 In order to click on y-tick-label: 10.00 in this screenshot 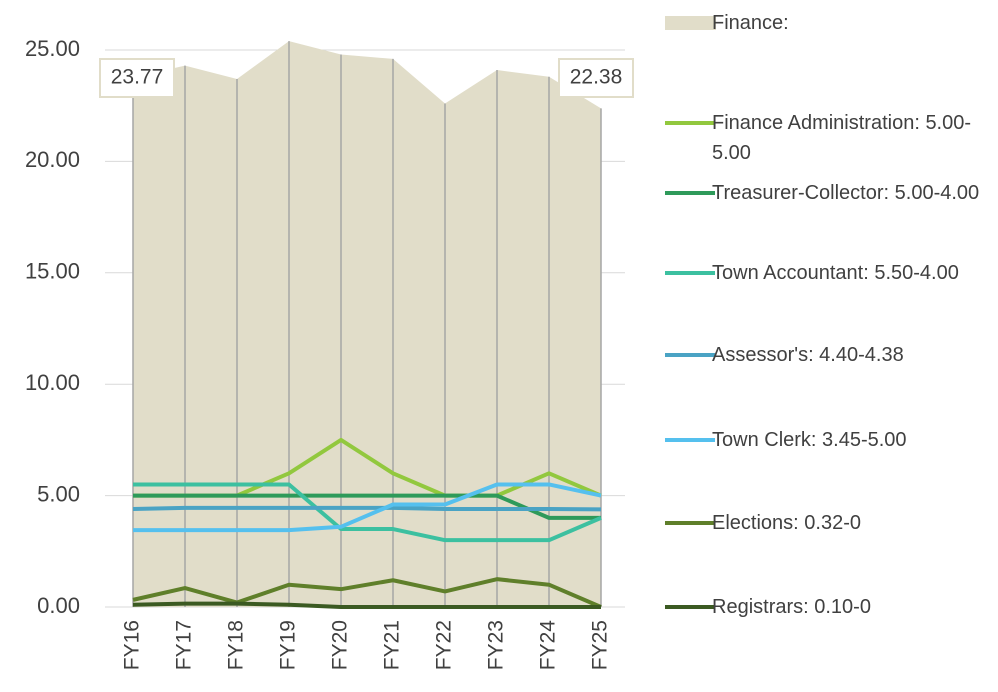, I will do `click(52, 382)`.